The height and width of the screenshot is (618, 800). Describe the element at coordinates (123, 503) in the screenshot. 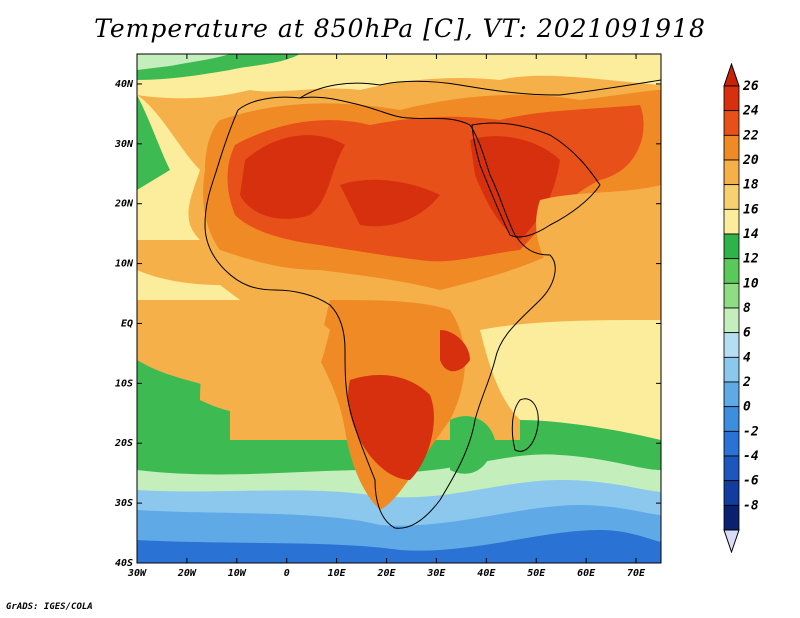

I see `y-tick-label: 30S` at that location.